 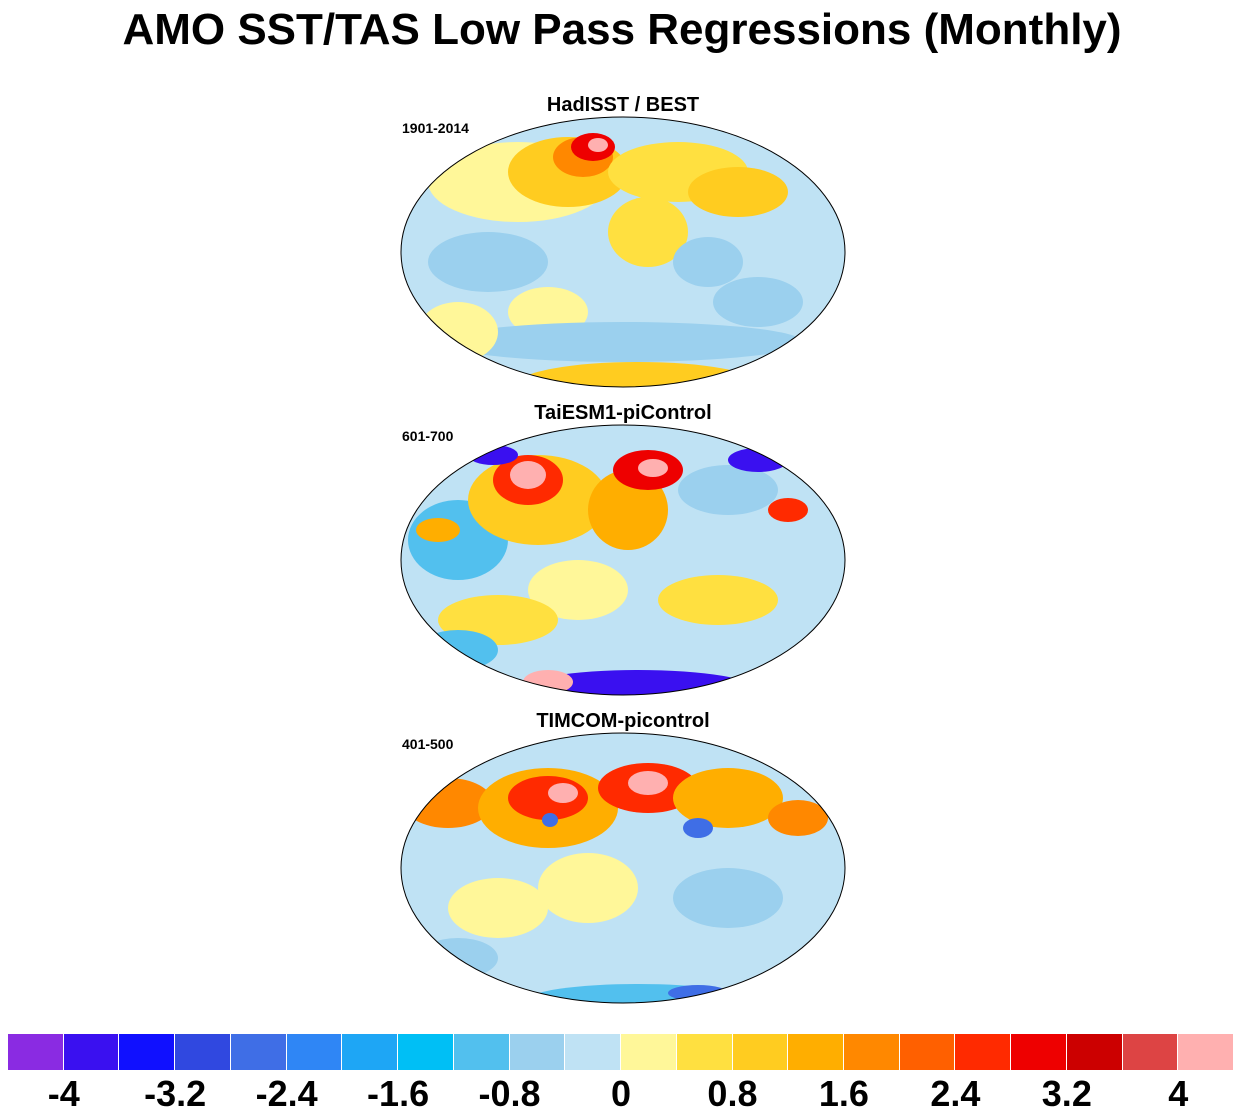 I want to click on panel-title: TIMCOM-picontrol, so click(x=623, y=721).